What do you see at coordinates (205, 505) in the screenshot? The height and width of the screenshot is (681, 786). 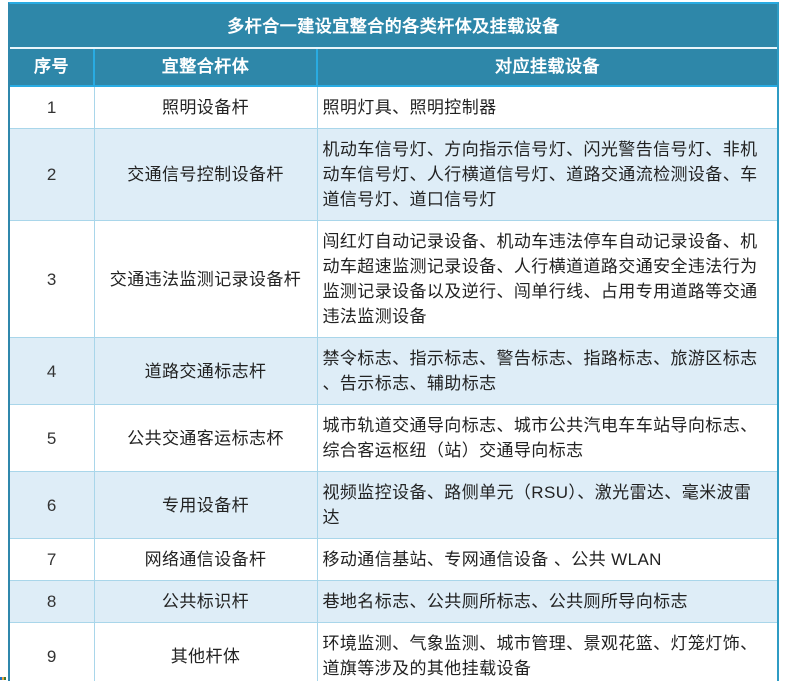 I see `pole-type-cell: 专用设备杆` at bounding box center [205, 505].